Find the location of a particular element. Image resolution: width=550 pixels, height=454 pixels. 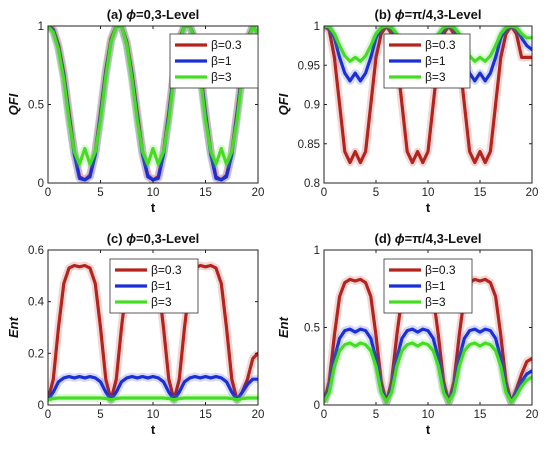

y-tick-label: 0.95 is located at coordinates (309, 66).